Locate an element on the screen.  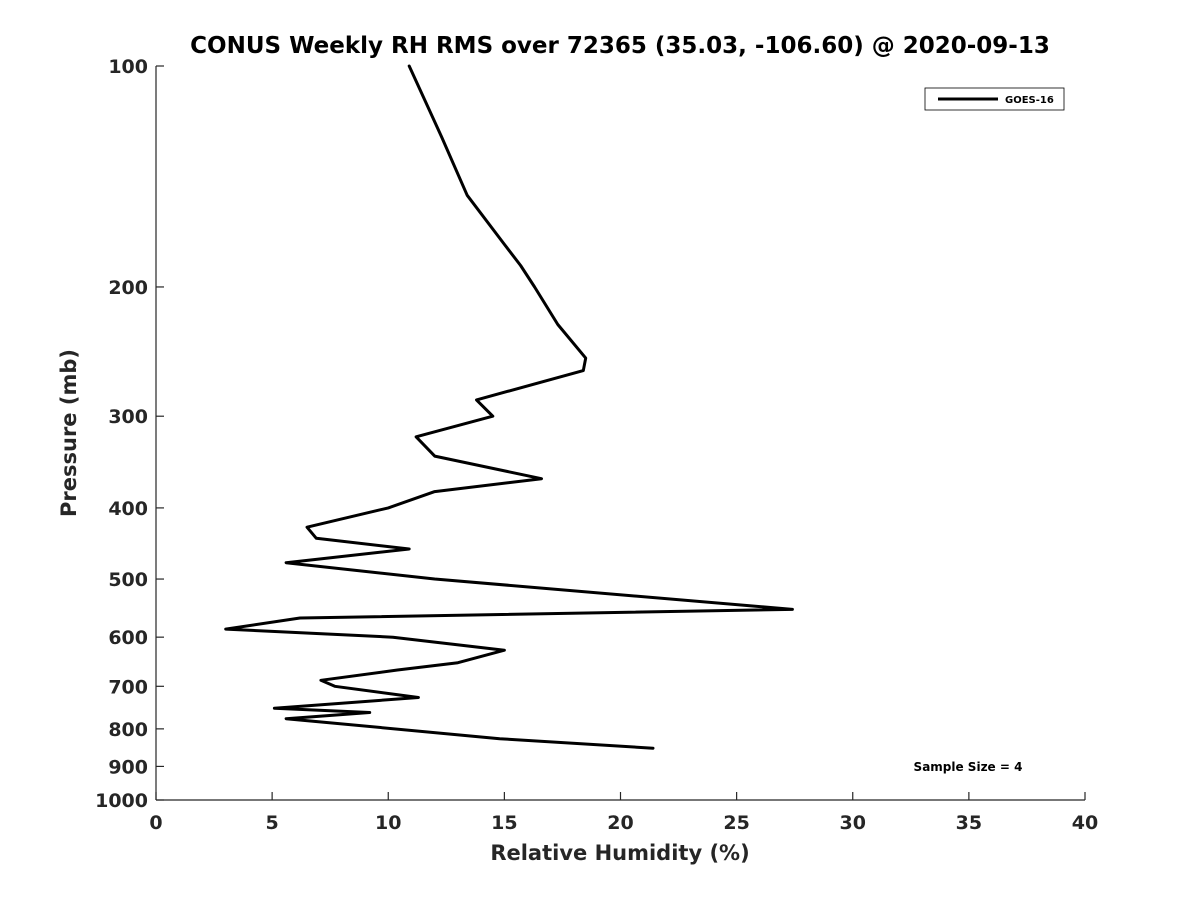
y-tick-label: 200 is located at coordinates (128, 288).